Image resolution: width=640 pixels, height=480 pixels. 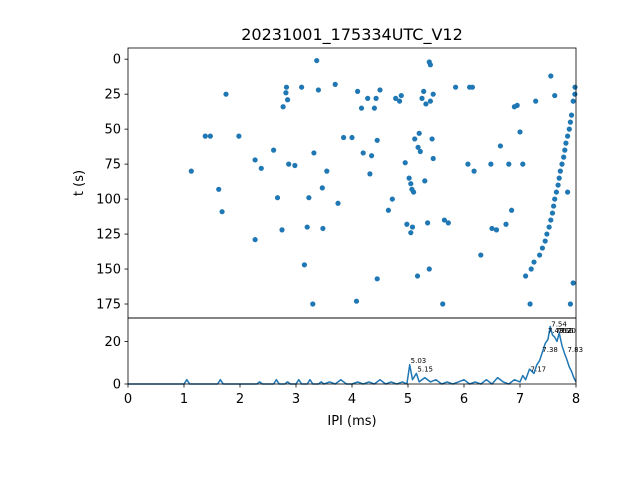 I want to click on raster-ytick-label-1: 25, so click(x=112, y=95).